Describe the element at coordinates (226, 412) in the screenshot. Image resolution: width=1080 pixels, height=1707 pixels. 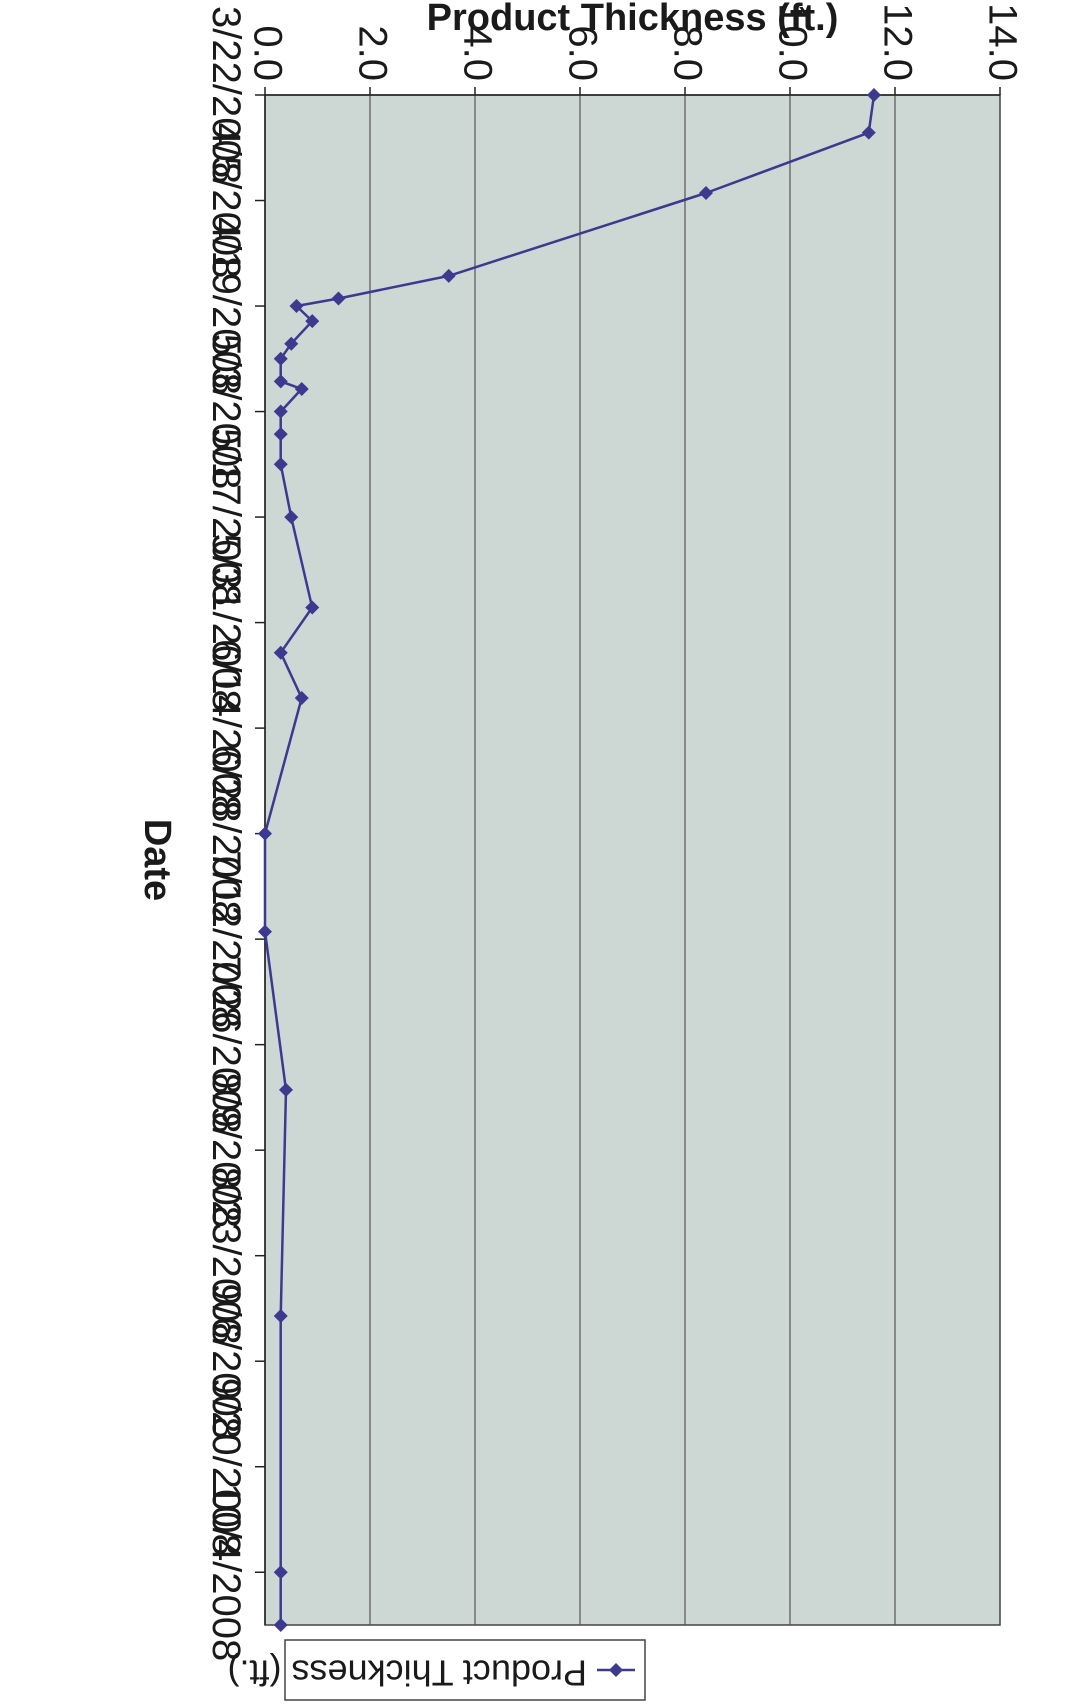
I see `x-tick-label: 5/3/2008` at that location.